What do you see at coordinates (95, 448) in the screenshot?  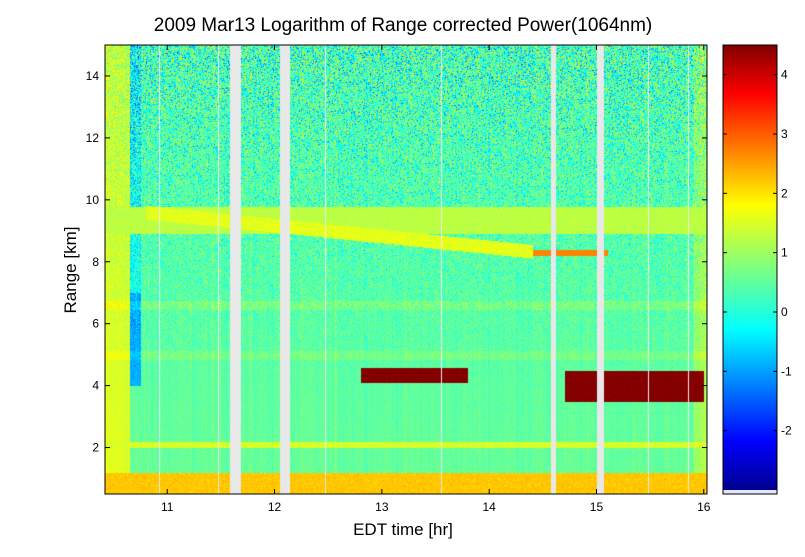 I see `y-tick-label: 2` at bounding box center [95, 448].